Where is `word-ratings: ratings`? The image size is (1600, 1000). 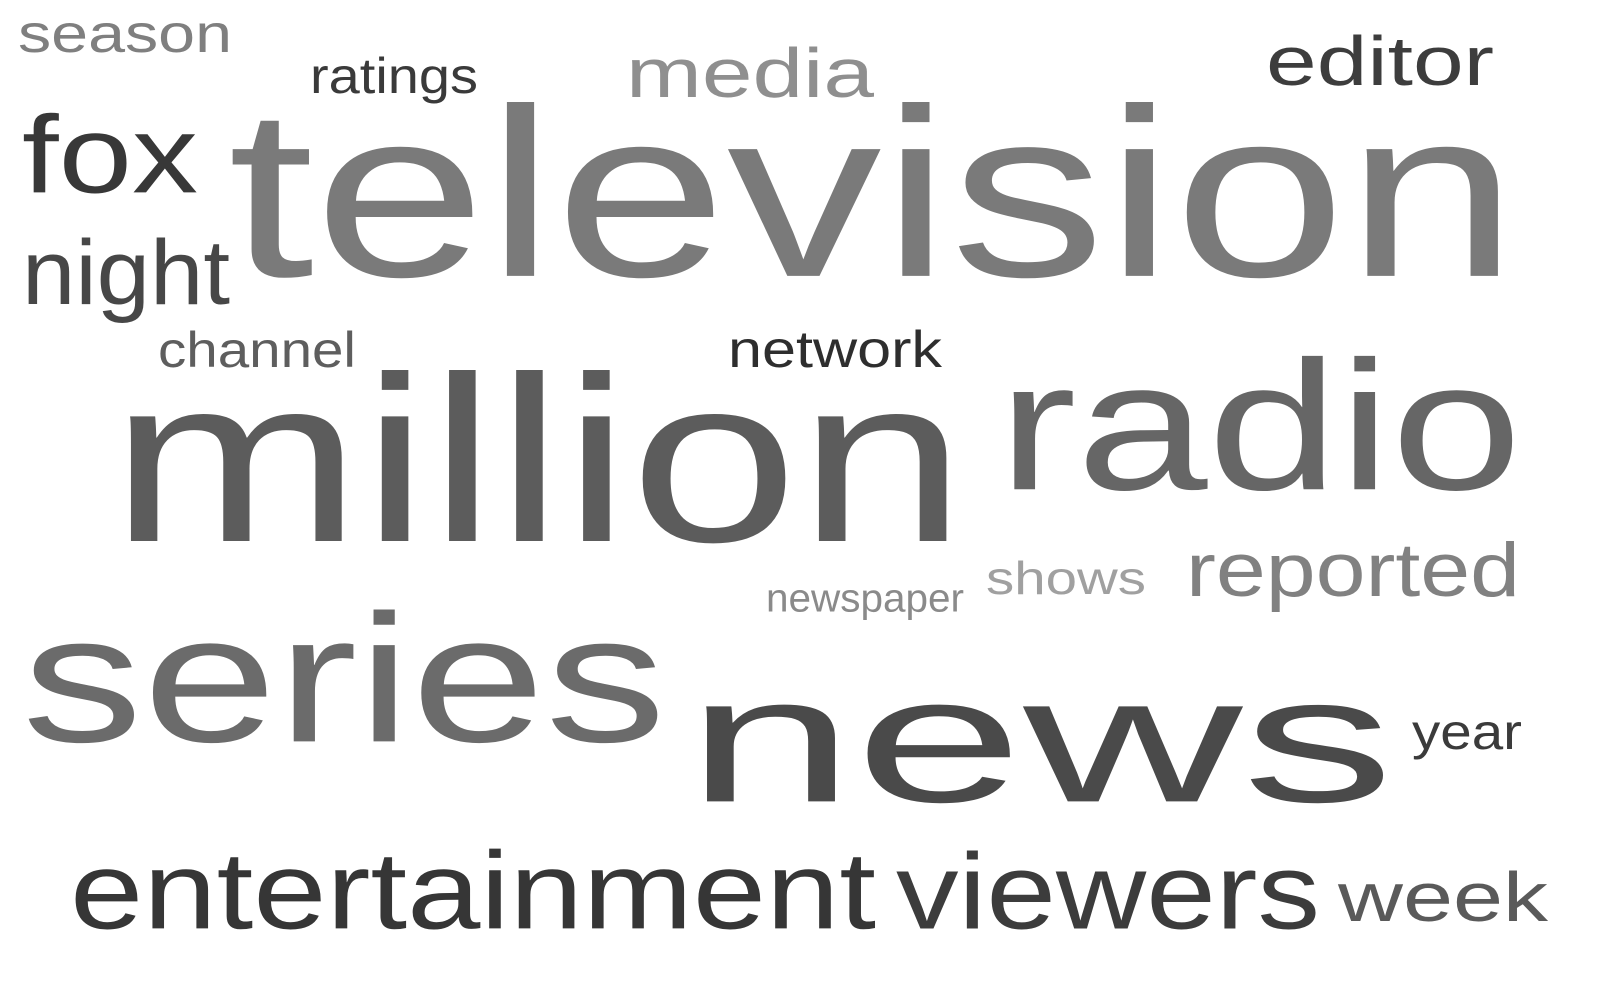
word-ratings: ratings is located at coordinates (394, 76).